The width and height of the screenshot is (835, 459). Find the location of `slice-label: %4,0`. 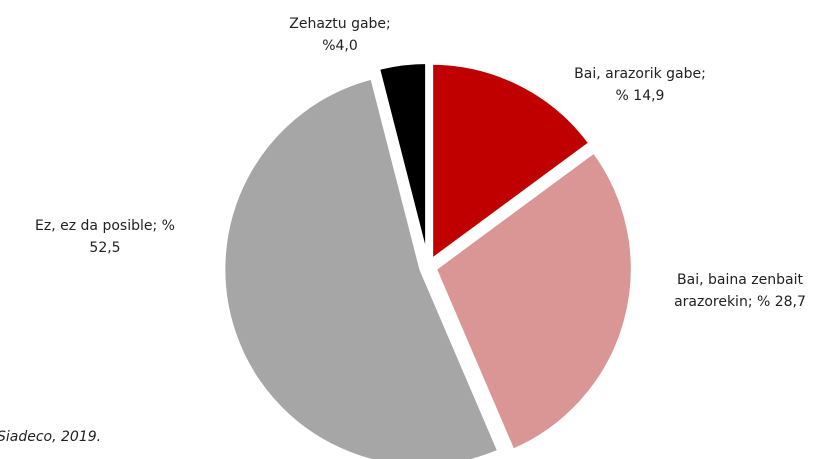

slice-label: %4,0 is located at coordinates (340, 46).